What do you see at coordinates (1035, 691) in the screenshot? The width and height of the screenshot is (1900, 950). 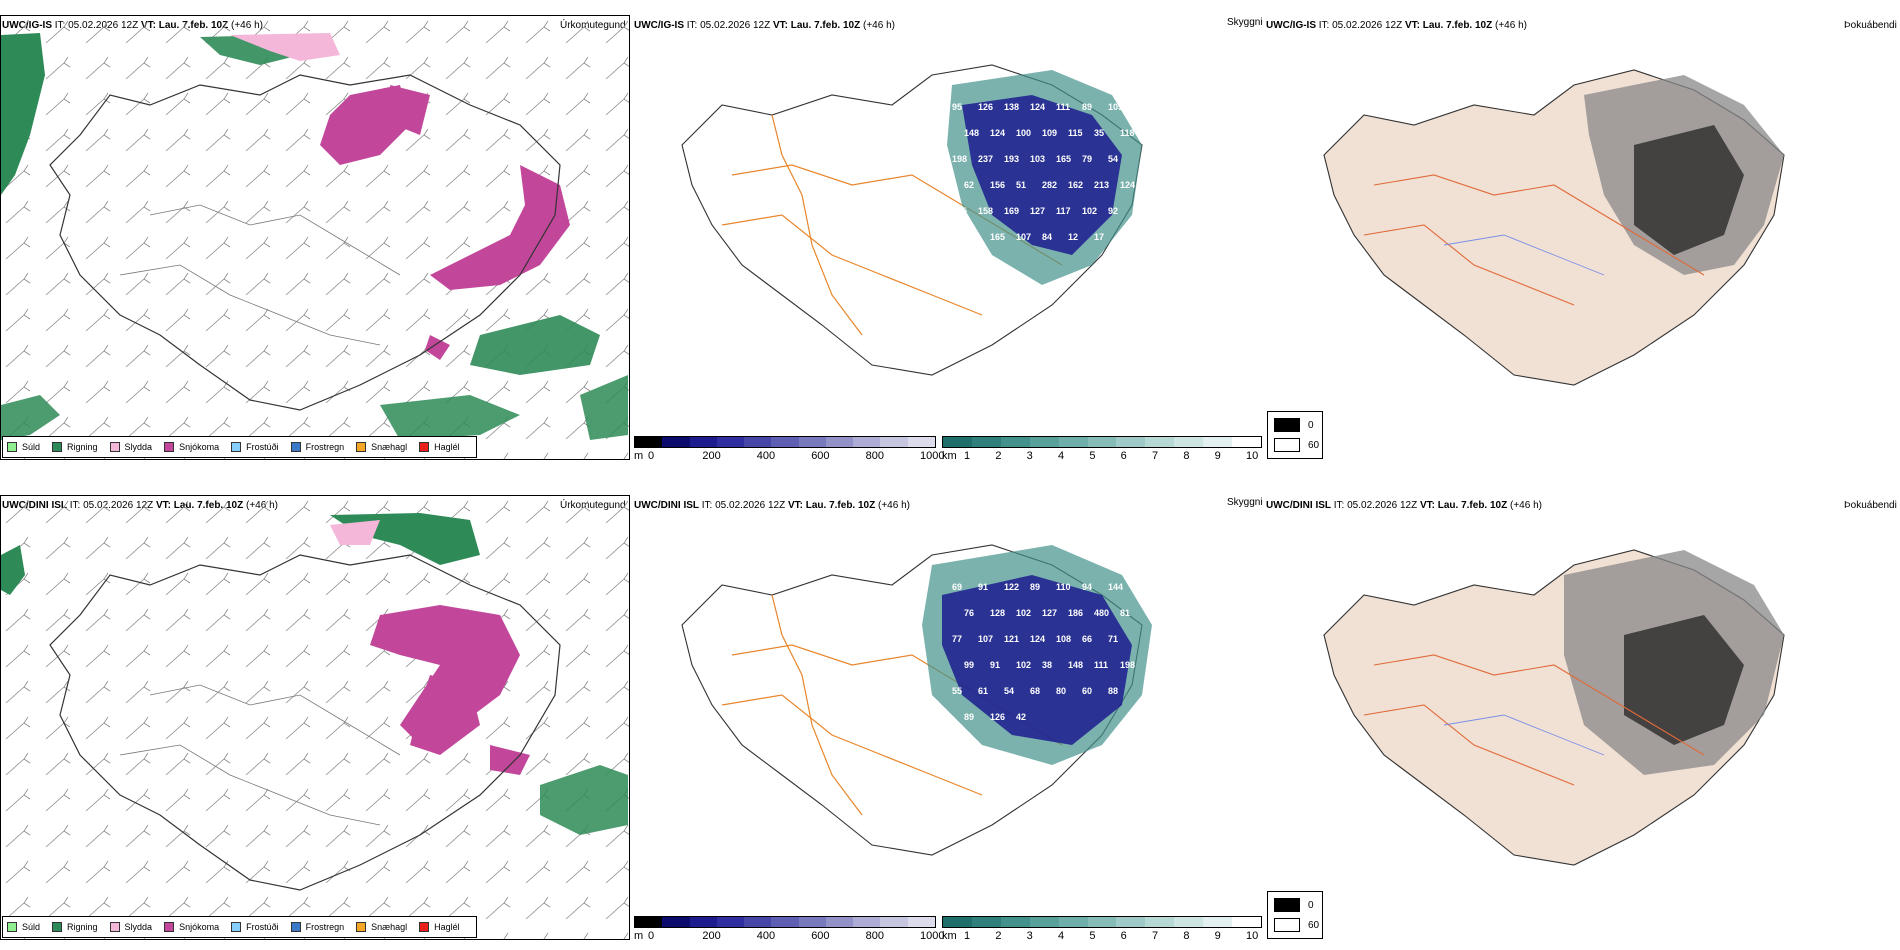 I see `snow-depth-label: 68` at bounding box center [1035, 691].